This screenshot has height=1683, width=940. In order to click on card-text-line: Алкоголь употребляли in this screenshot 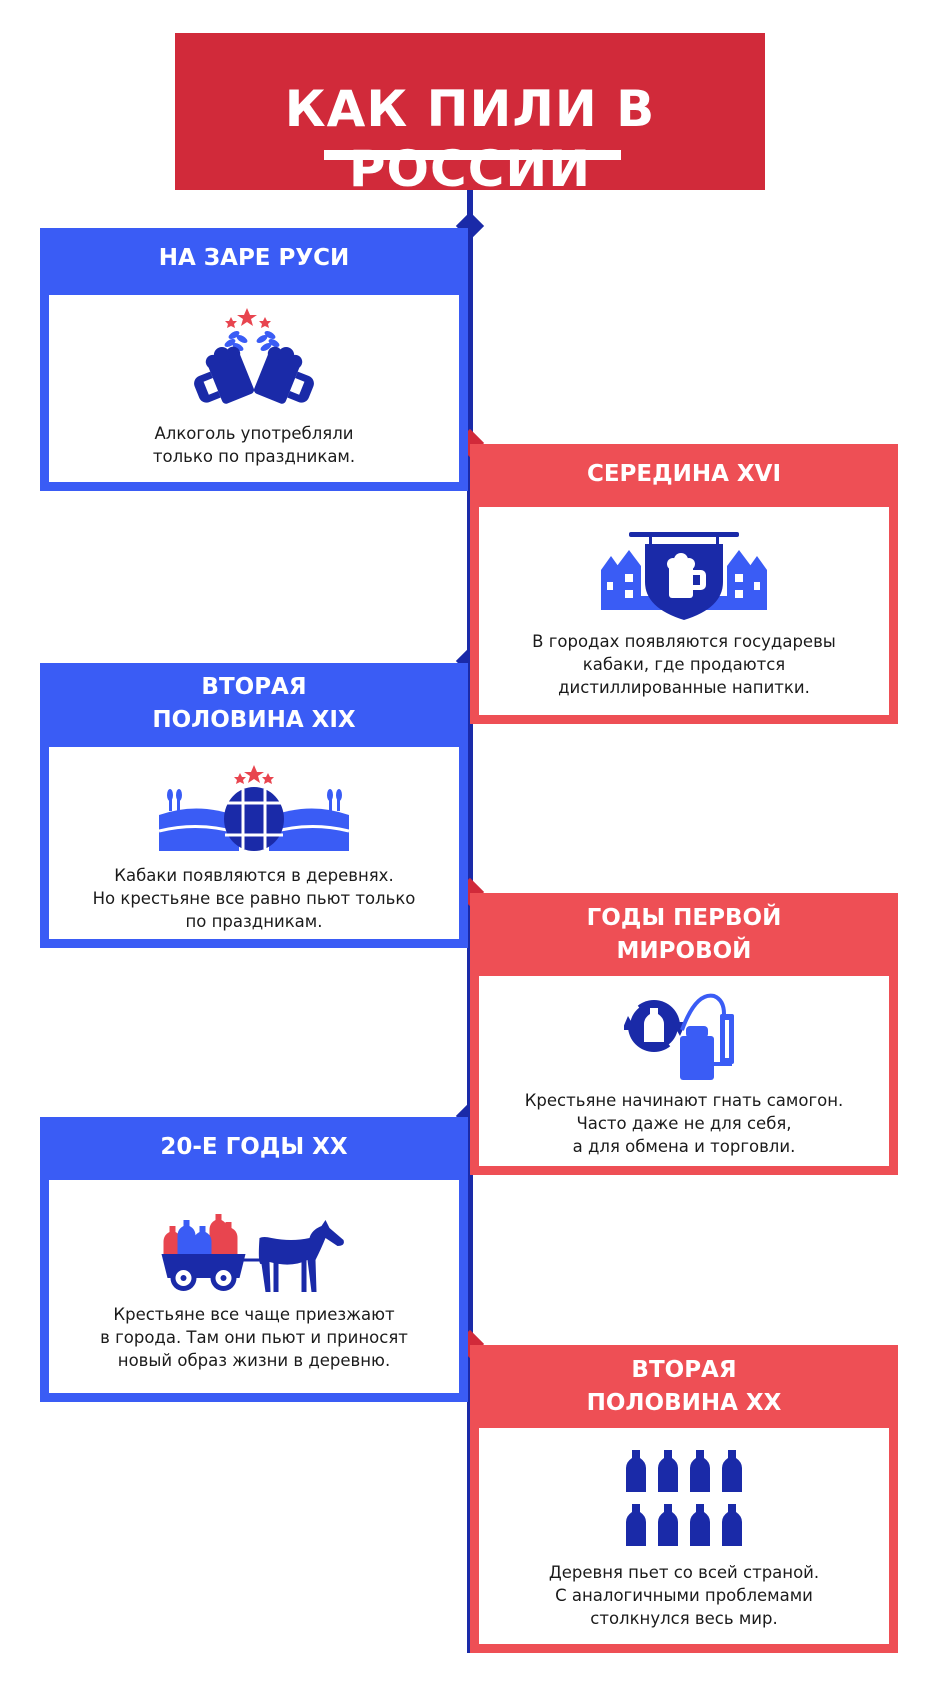, I will do `click(254, 433)`.